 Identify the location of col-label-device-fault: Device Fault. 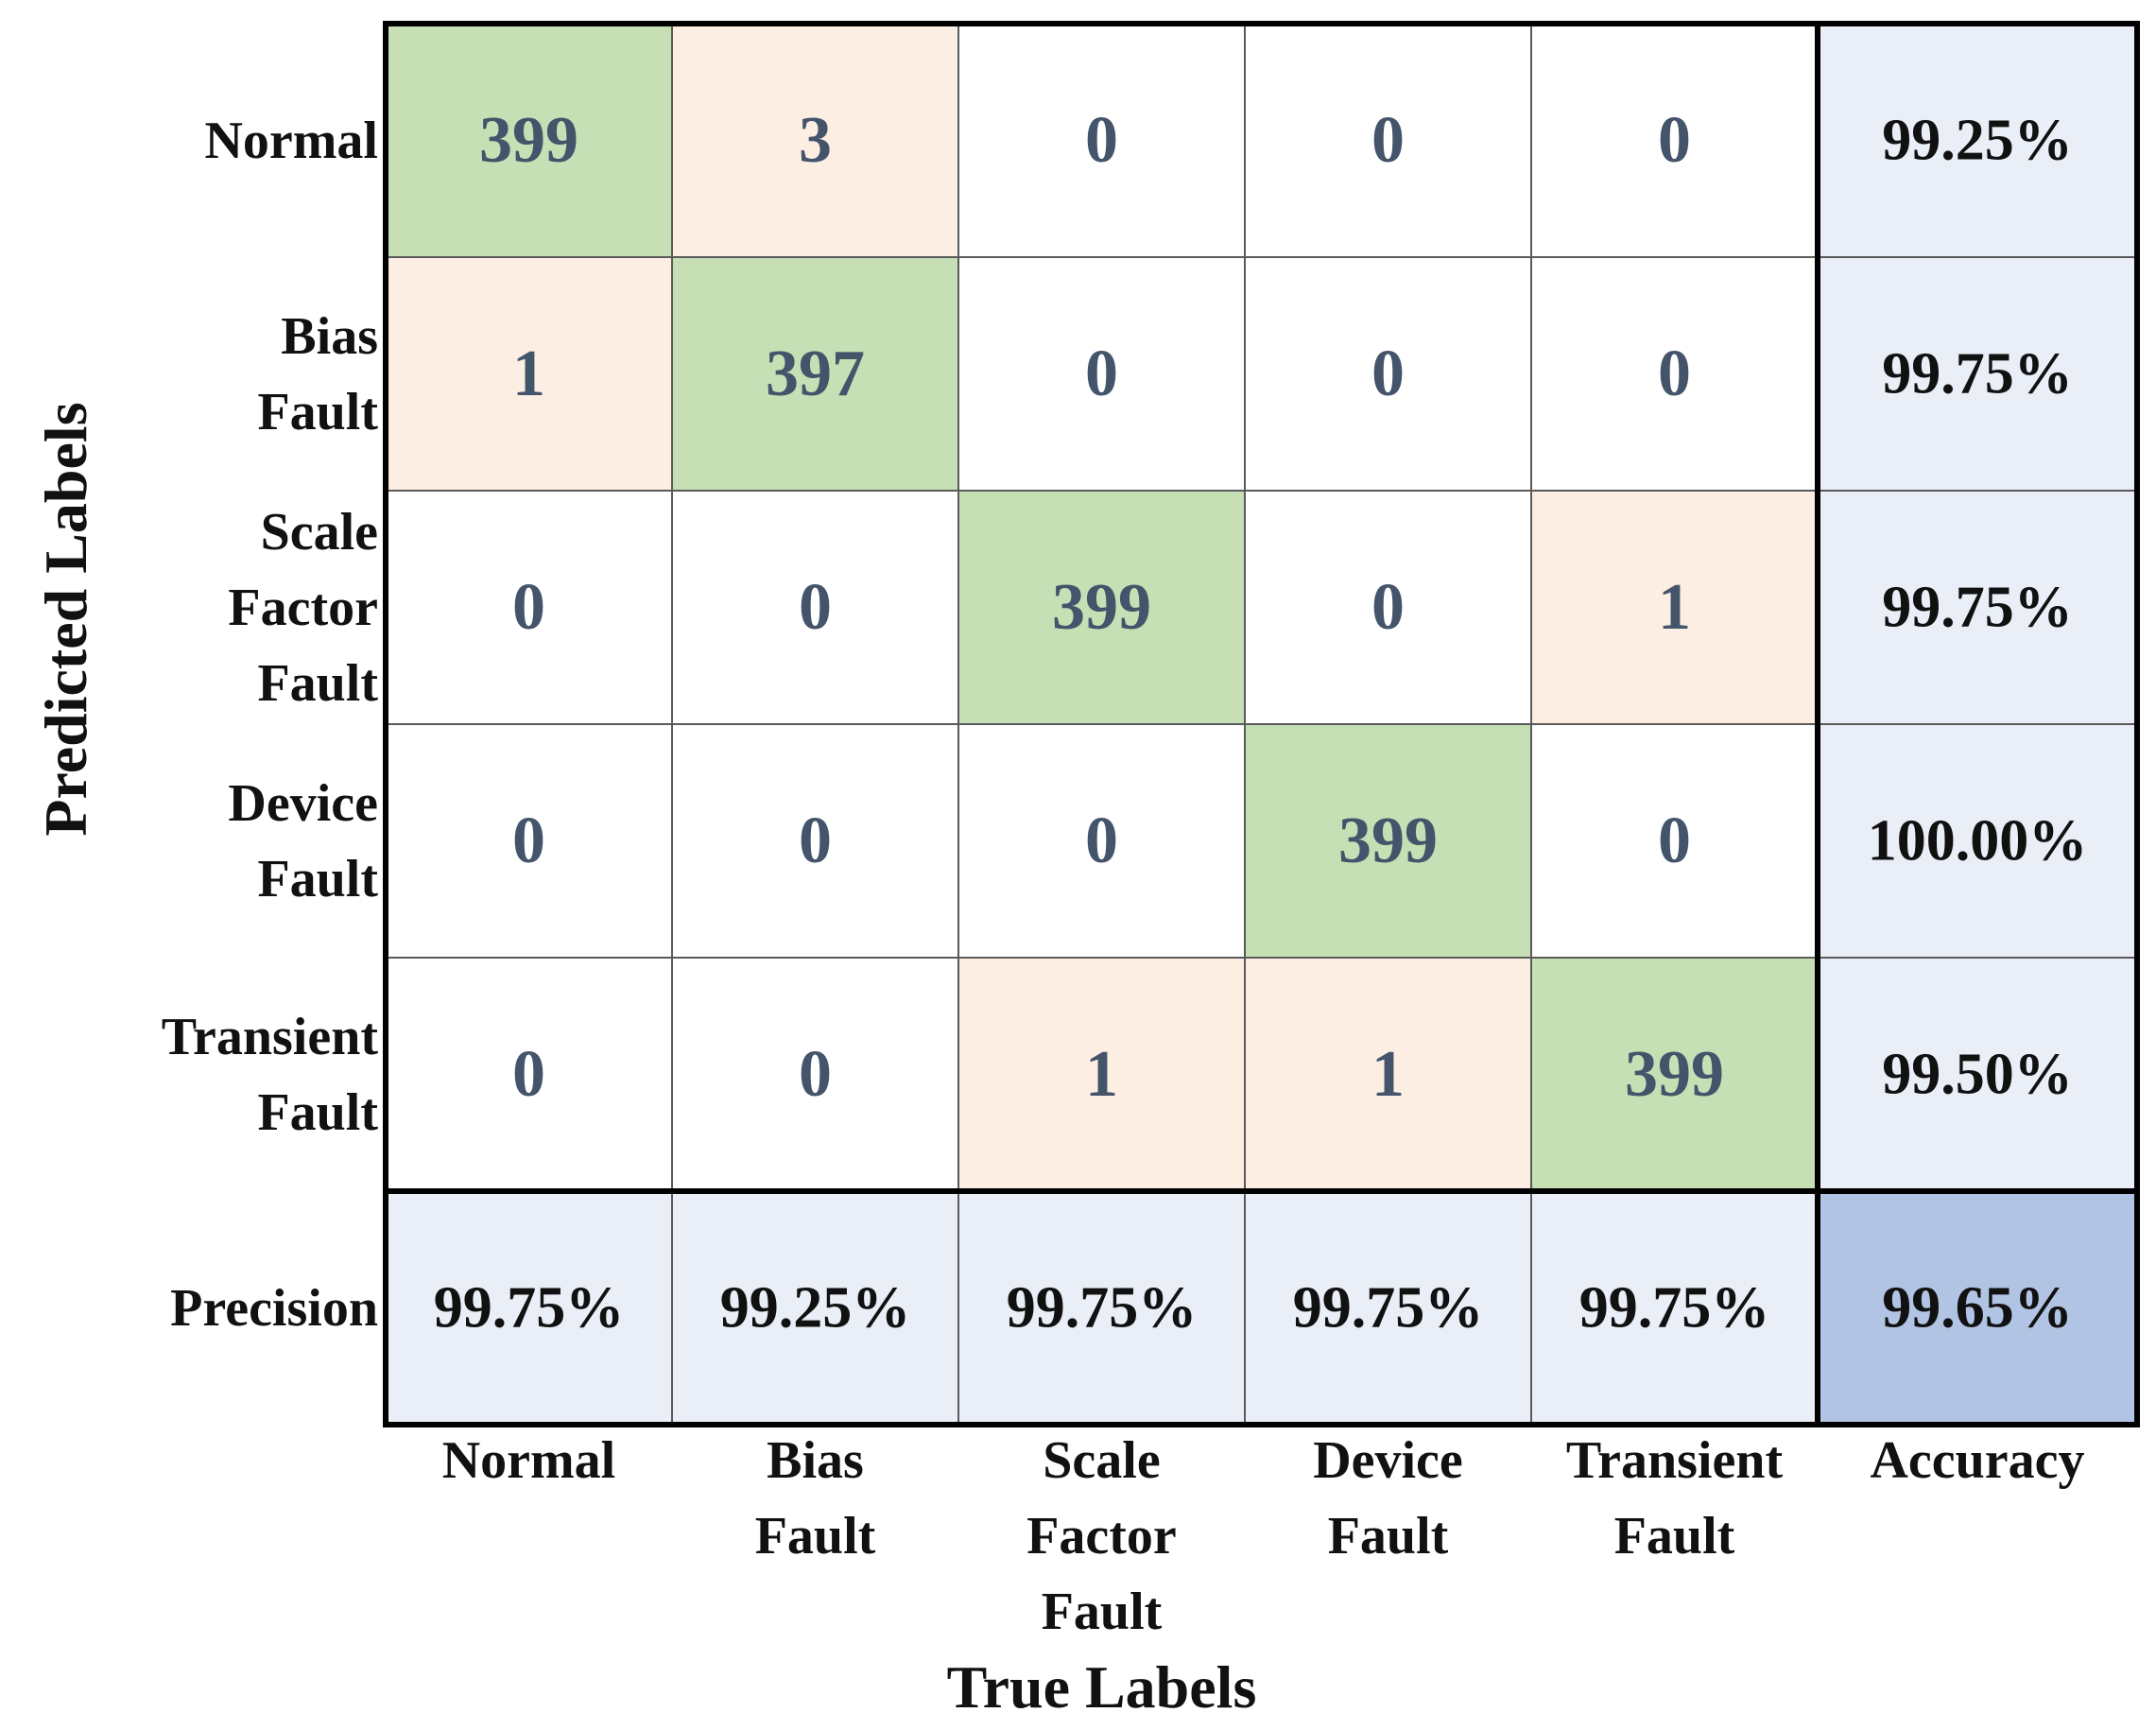
(1388, 1499).